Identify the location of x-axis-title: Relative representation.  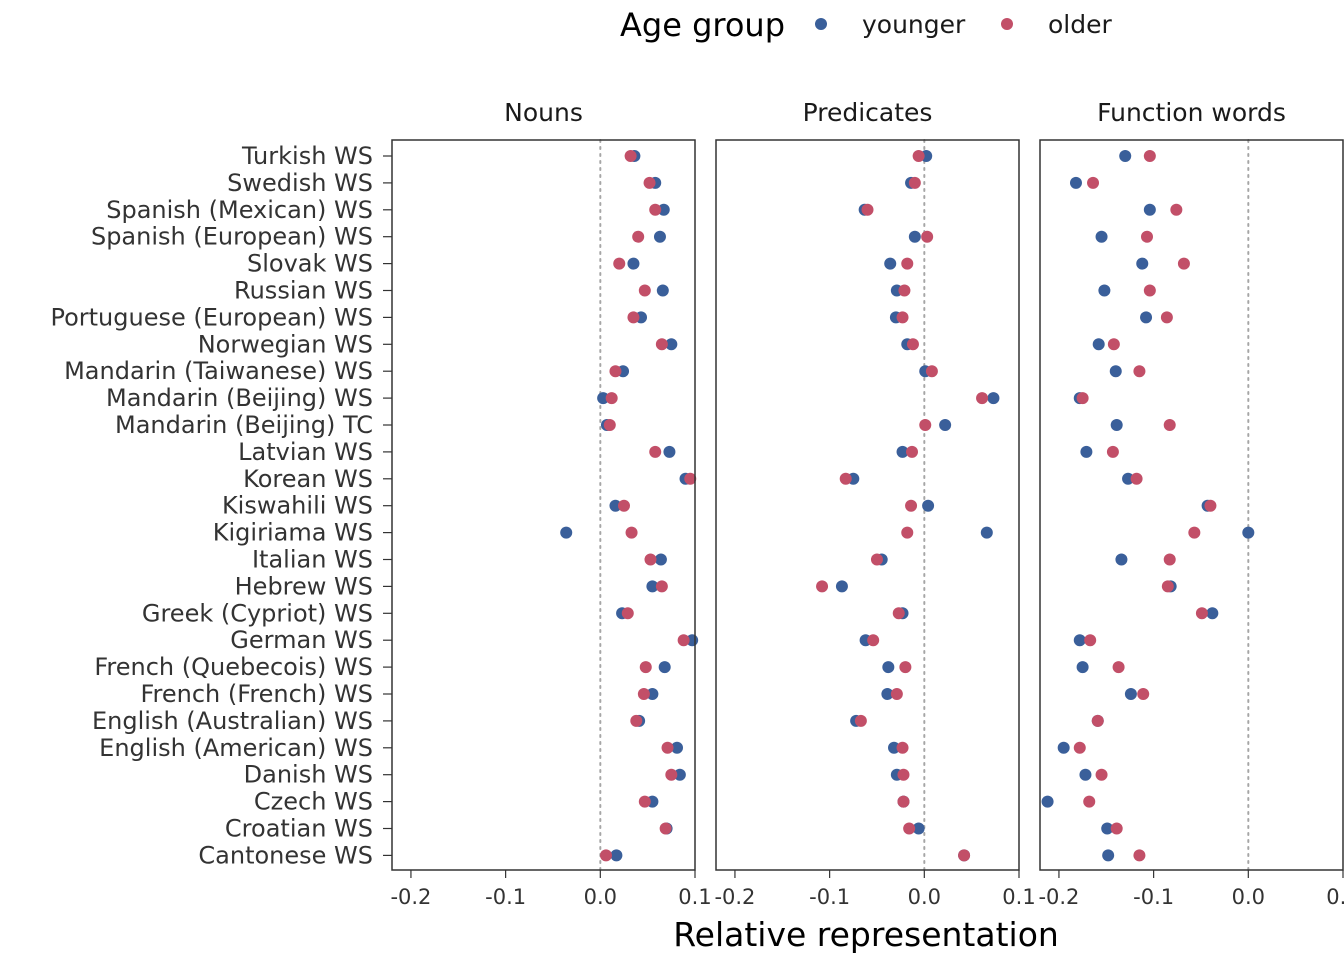
(866, 934).